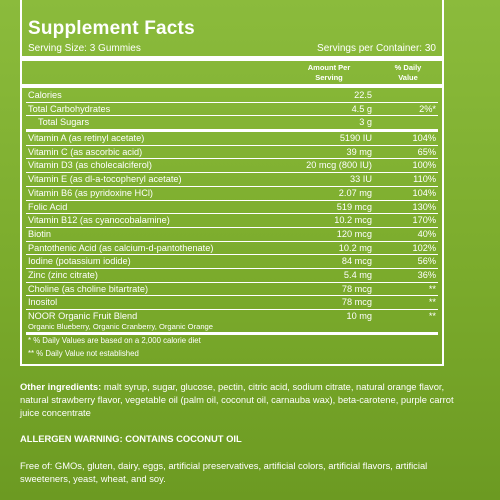 The width and height of the screenshot is (500, 500). What do you see at coordinates (408, 77) in the screenshot?
I see `header-line: Value` at bounding box center [408, 77].